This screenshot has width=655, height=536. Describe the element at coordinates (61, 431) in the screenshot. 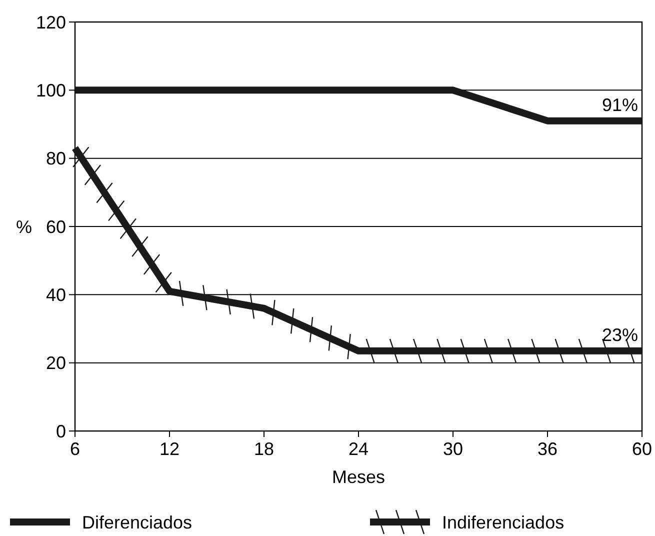

I see `y-tick-label: 0` at that location.